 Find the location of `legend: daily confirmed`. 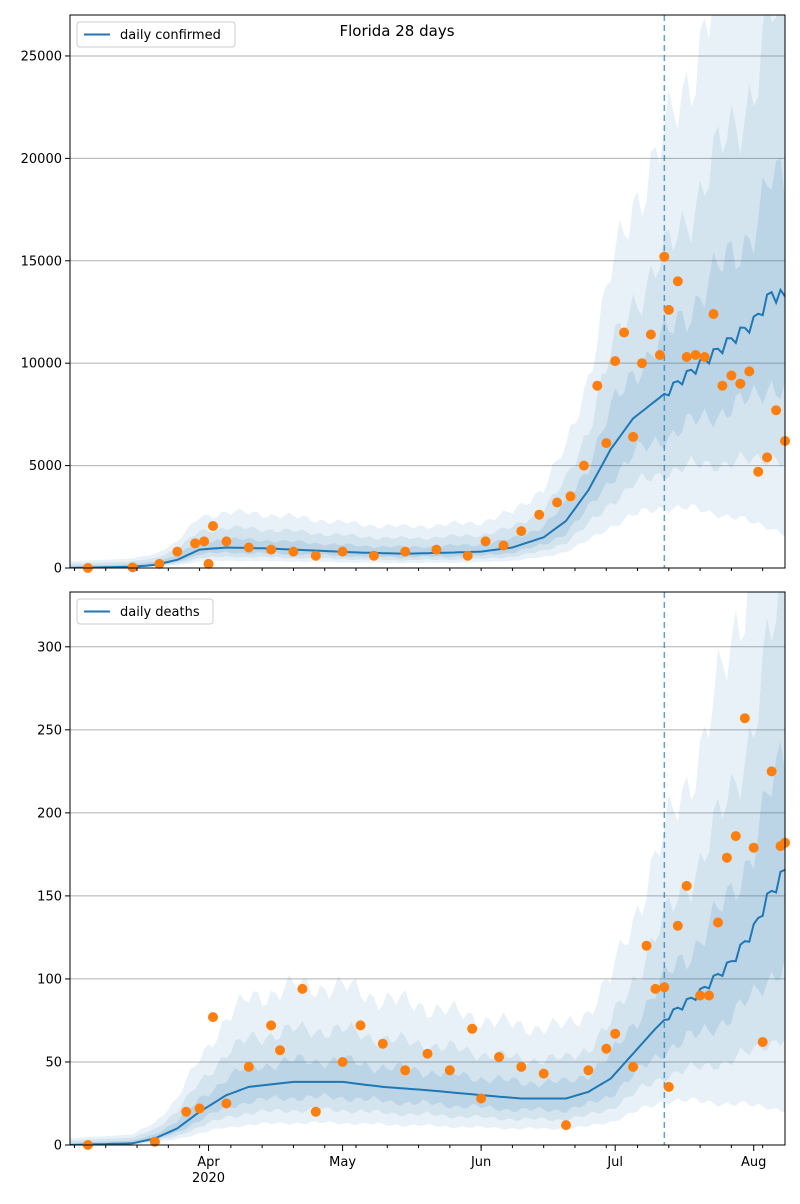

legend: daily confirmed is located at coordinates (156, 34).